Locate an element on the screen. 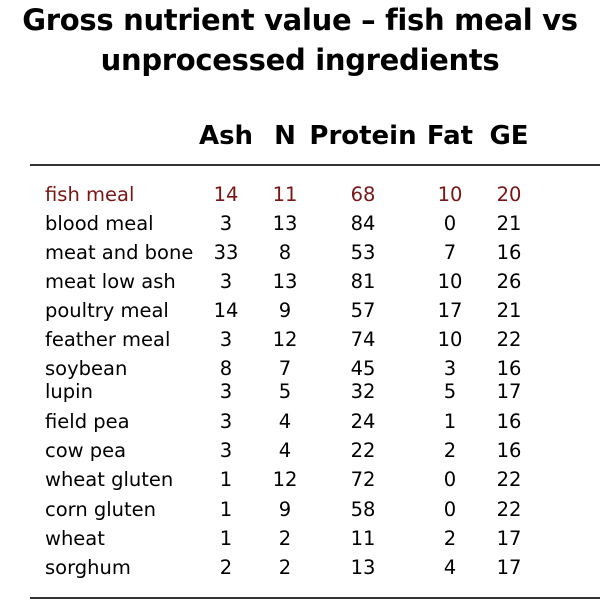 The width and height of the screenshot is (600, 600). ingredient-name: poultry meal is located at coordinates (107, 310).